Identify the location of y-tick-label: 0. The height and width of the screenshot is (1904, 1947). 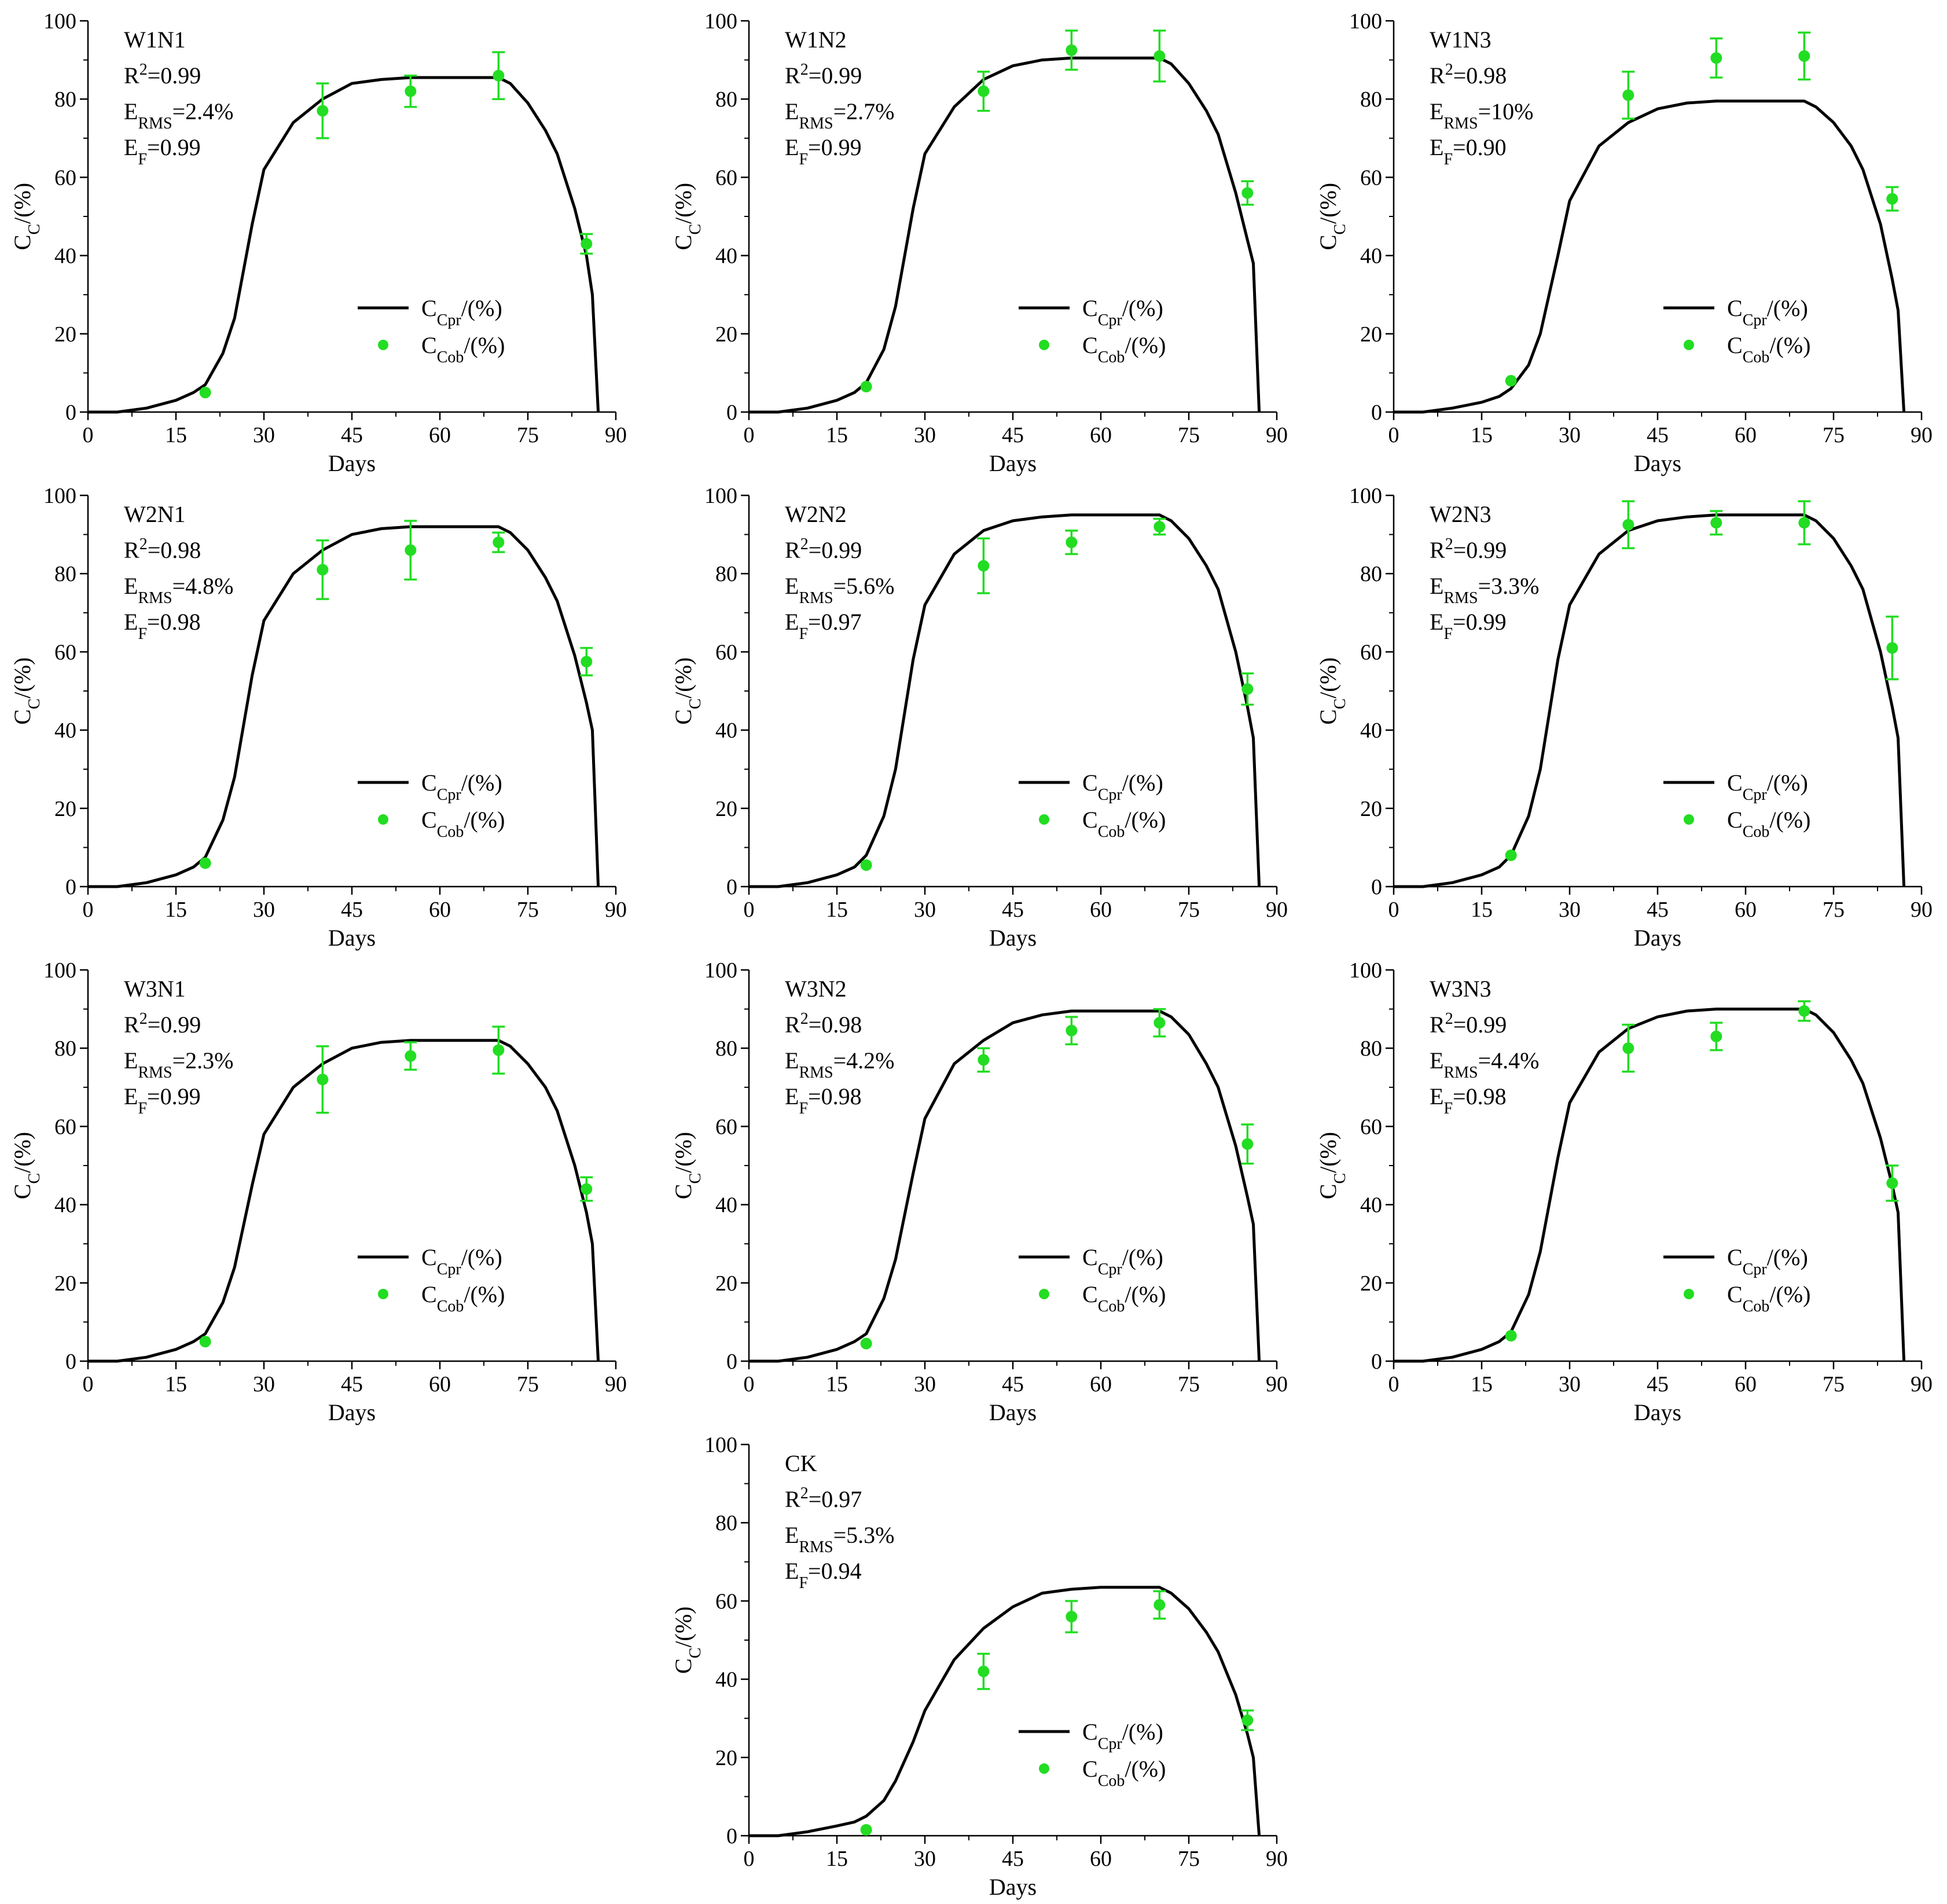
(732, 1836).